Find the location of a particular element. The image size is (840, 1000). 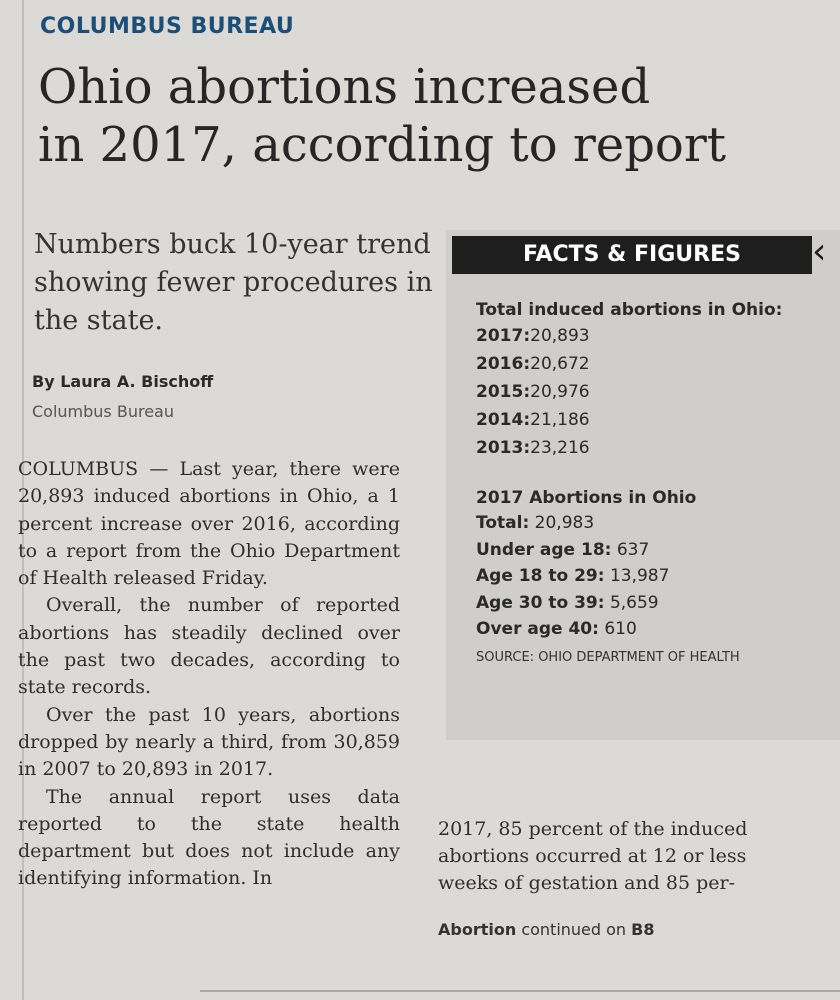

facts-source: SOURCE: OHIO DEPARTMENT OF HEALTH is located at coordinates (608, 657).